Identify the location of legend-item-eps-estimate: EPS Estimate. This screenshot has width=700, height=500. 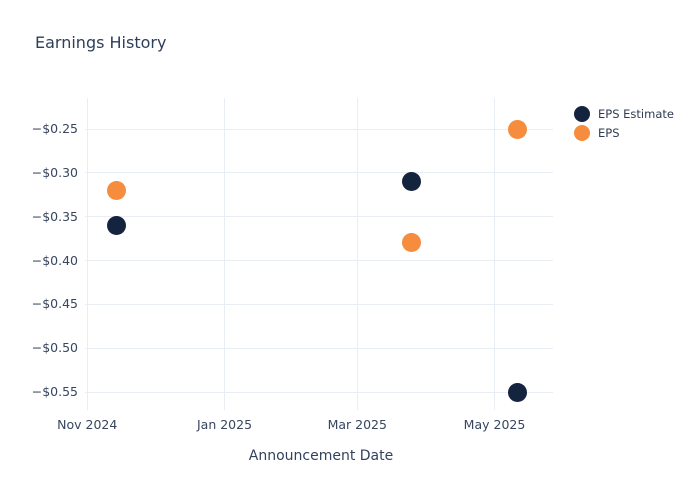
(624, 113).